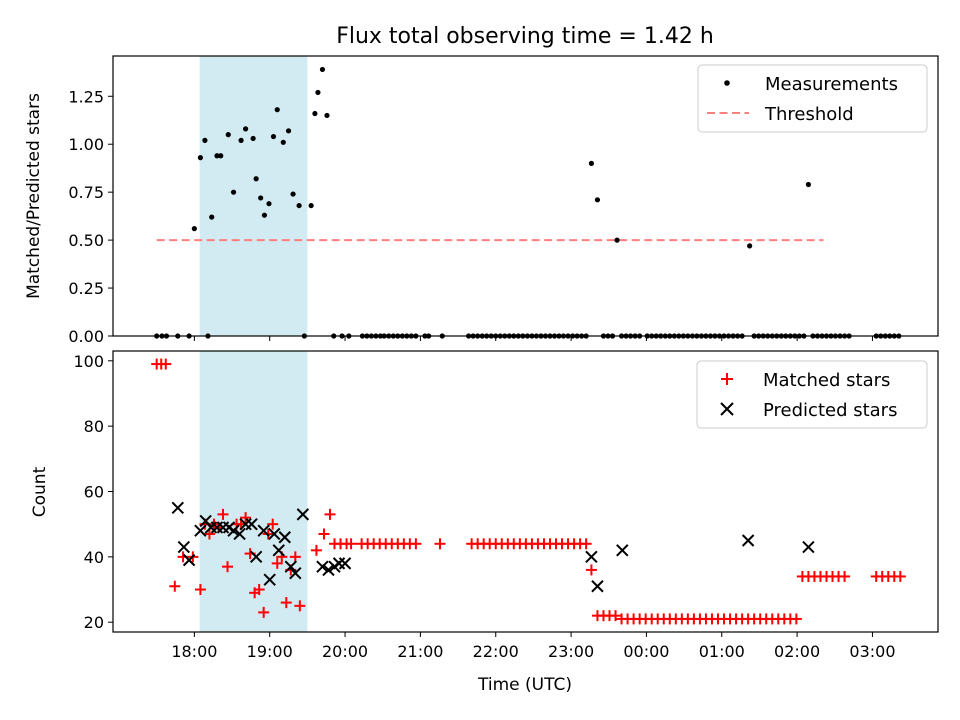 The image size is (960, 720). Describe the element at coordinates (524, 685) in the screenshot. I see `x-axis-label: Time (UTC)` at that location.